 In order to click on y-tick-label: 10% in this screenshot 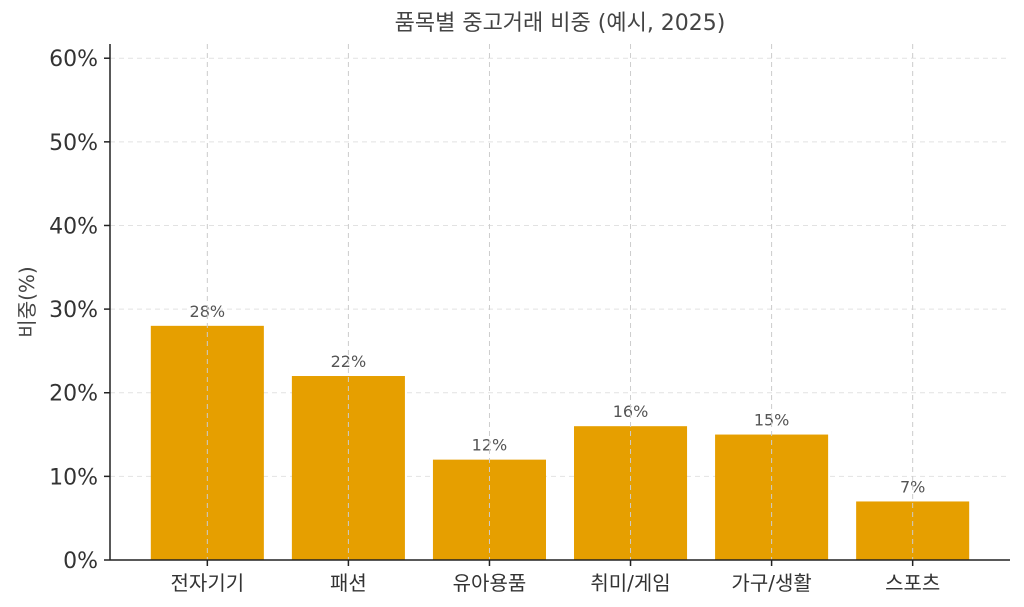, I will do `click(73, 477)`.